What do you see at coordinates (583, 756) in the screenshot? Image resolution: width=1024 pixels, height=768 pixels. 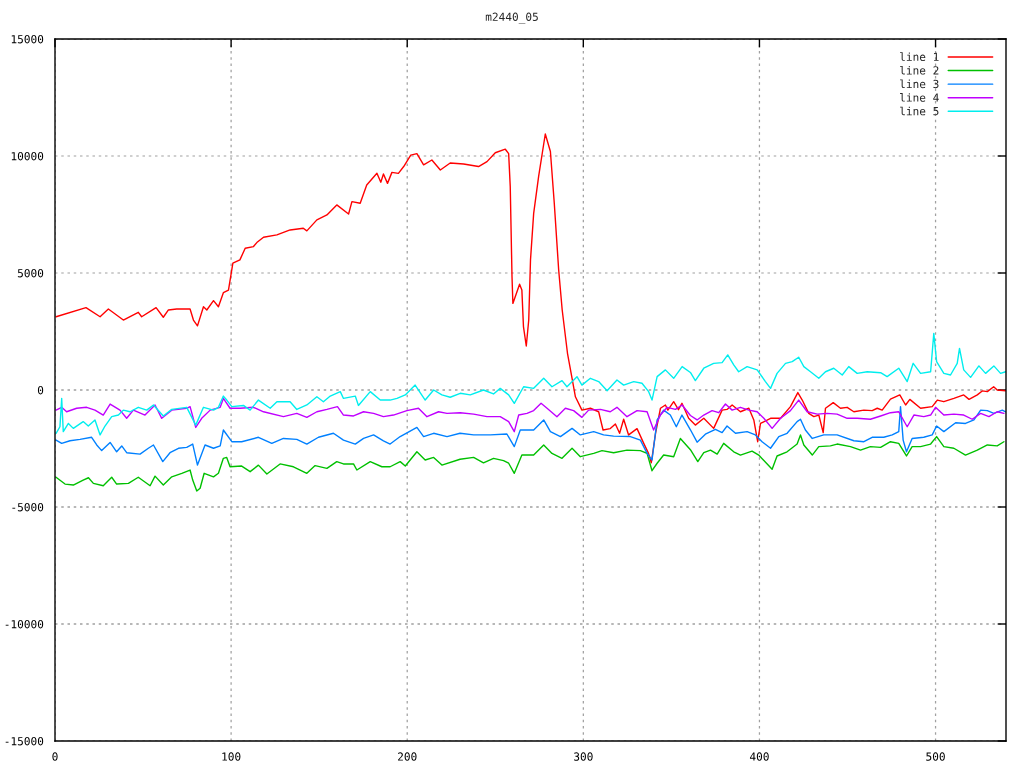 I see `x-tick-label: 300` at bounding box center [583, 756].